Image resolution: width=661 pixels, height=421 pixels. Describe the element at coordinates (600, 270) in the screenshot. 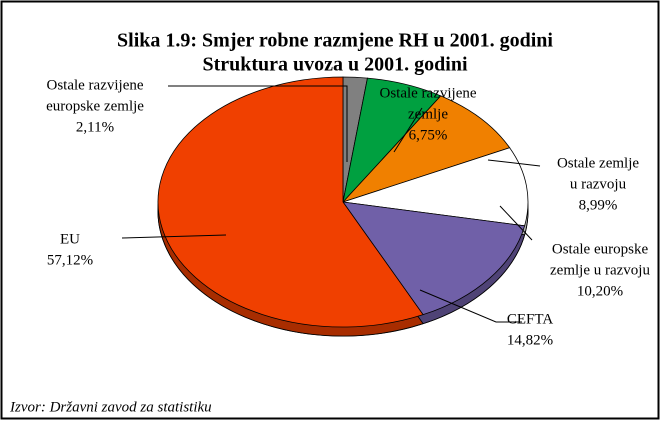

I see `slice-label: zemlje u razvoju` at that location.